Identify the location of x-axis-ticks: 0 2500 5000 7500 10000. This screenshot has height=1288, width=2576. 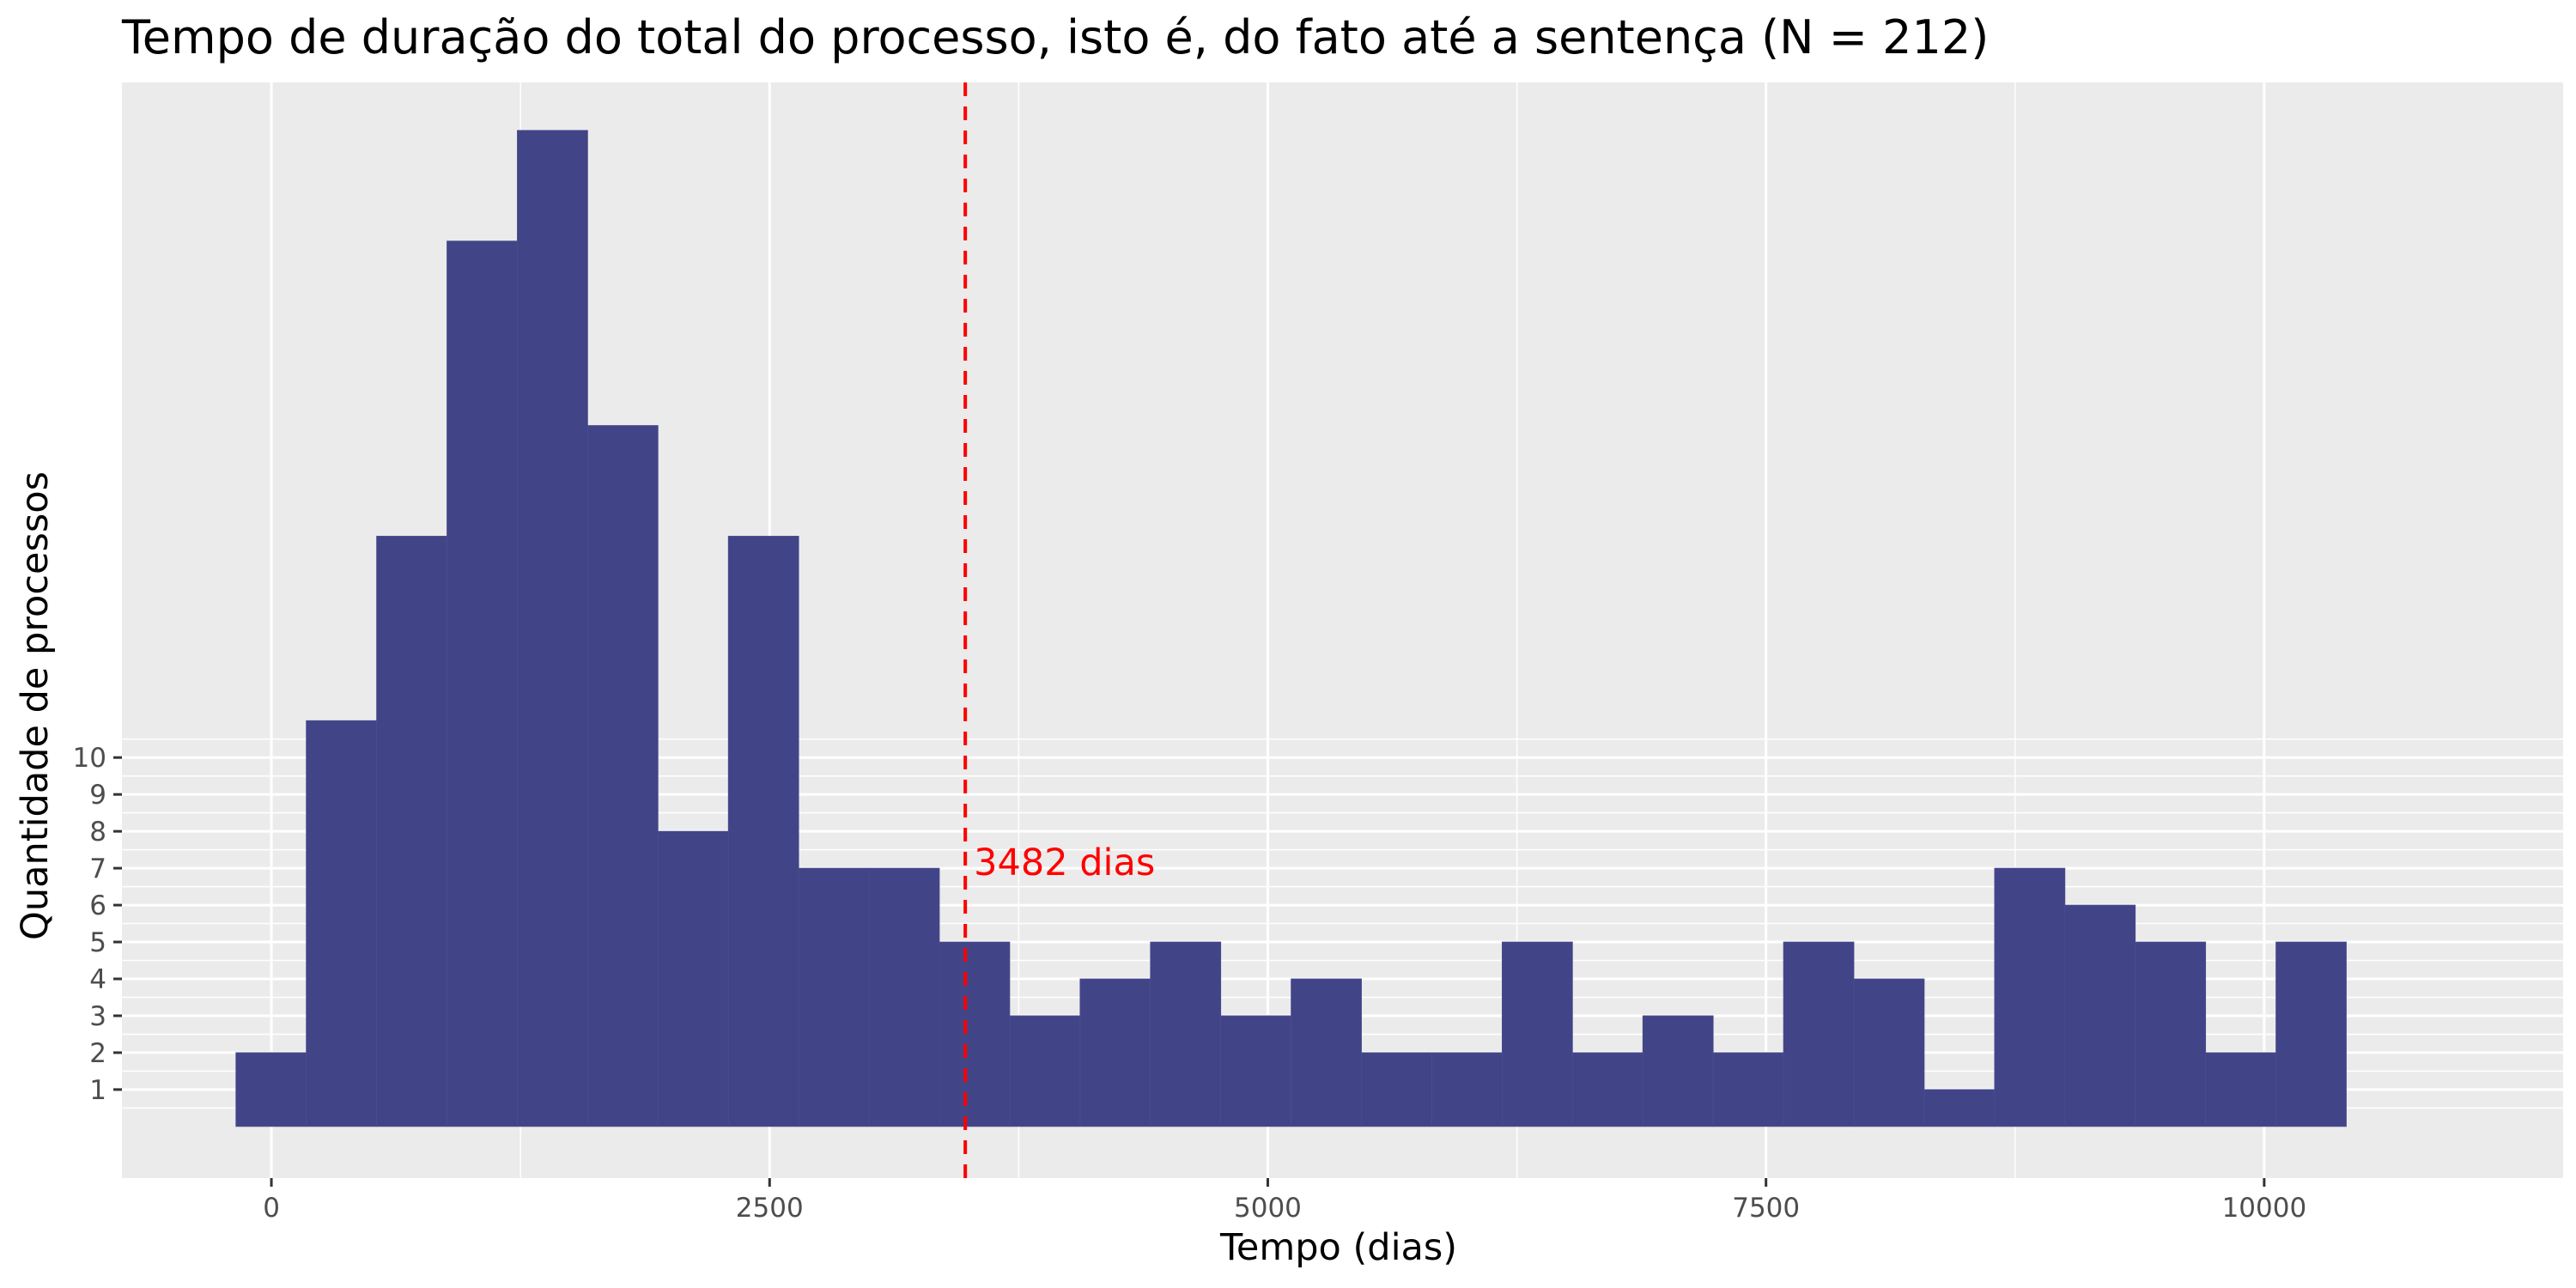
(1284, 1201).